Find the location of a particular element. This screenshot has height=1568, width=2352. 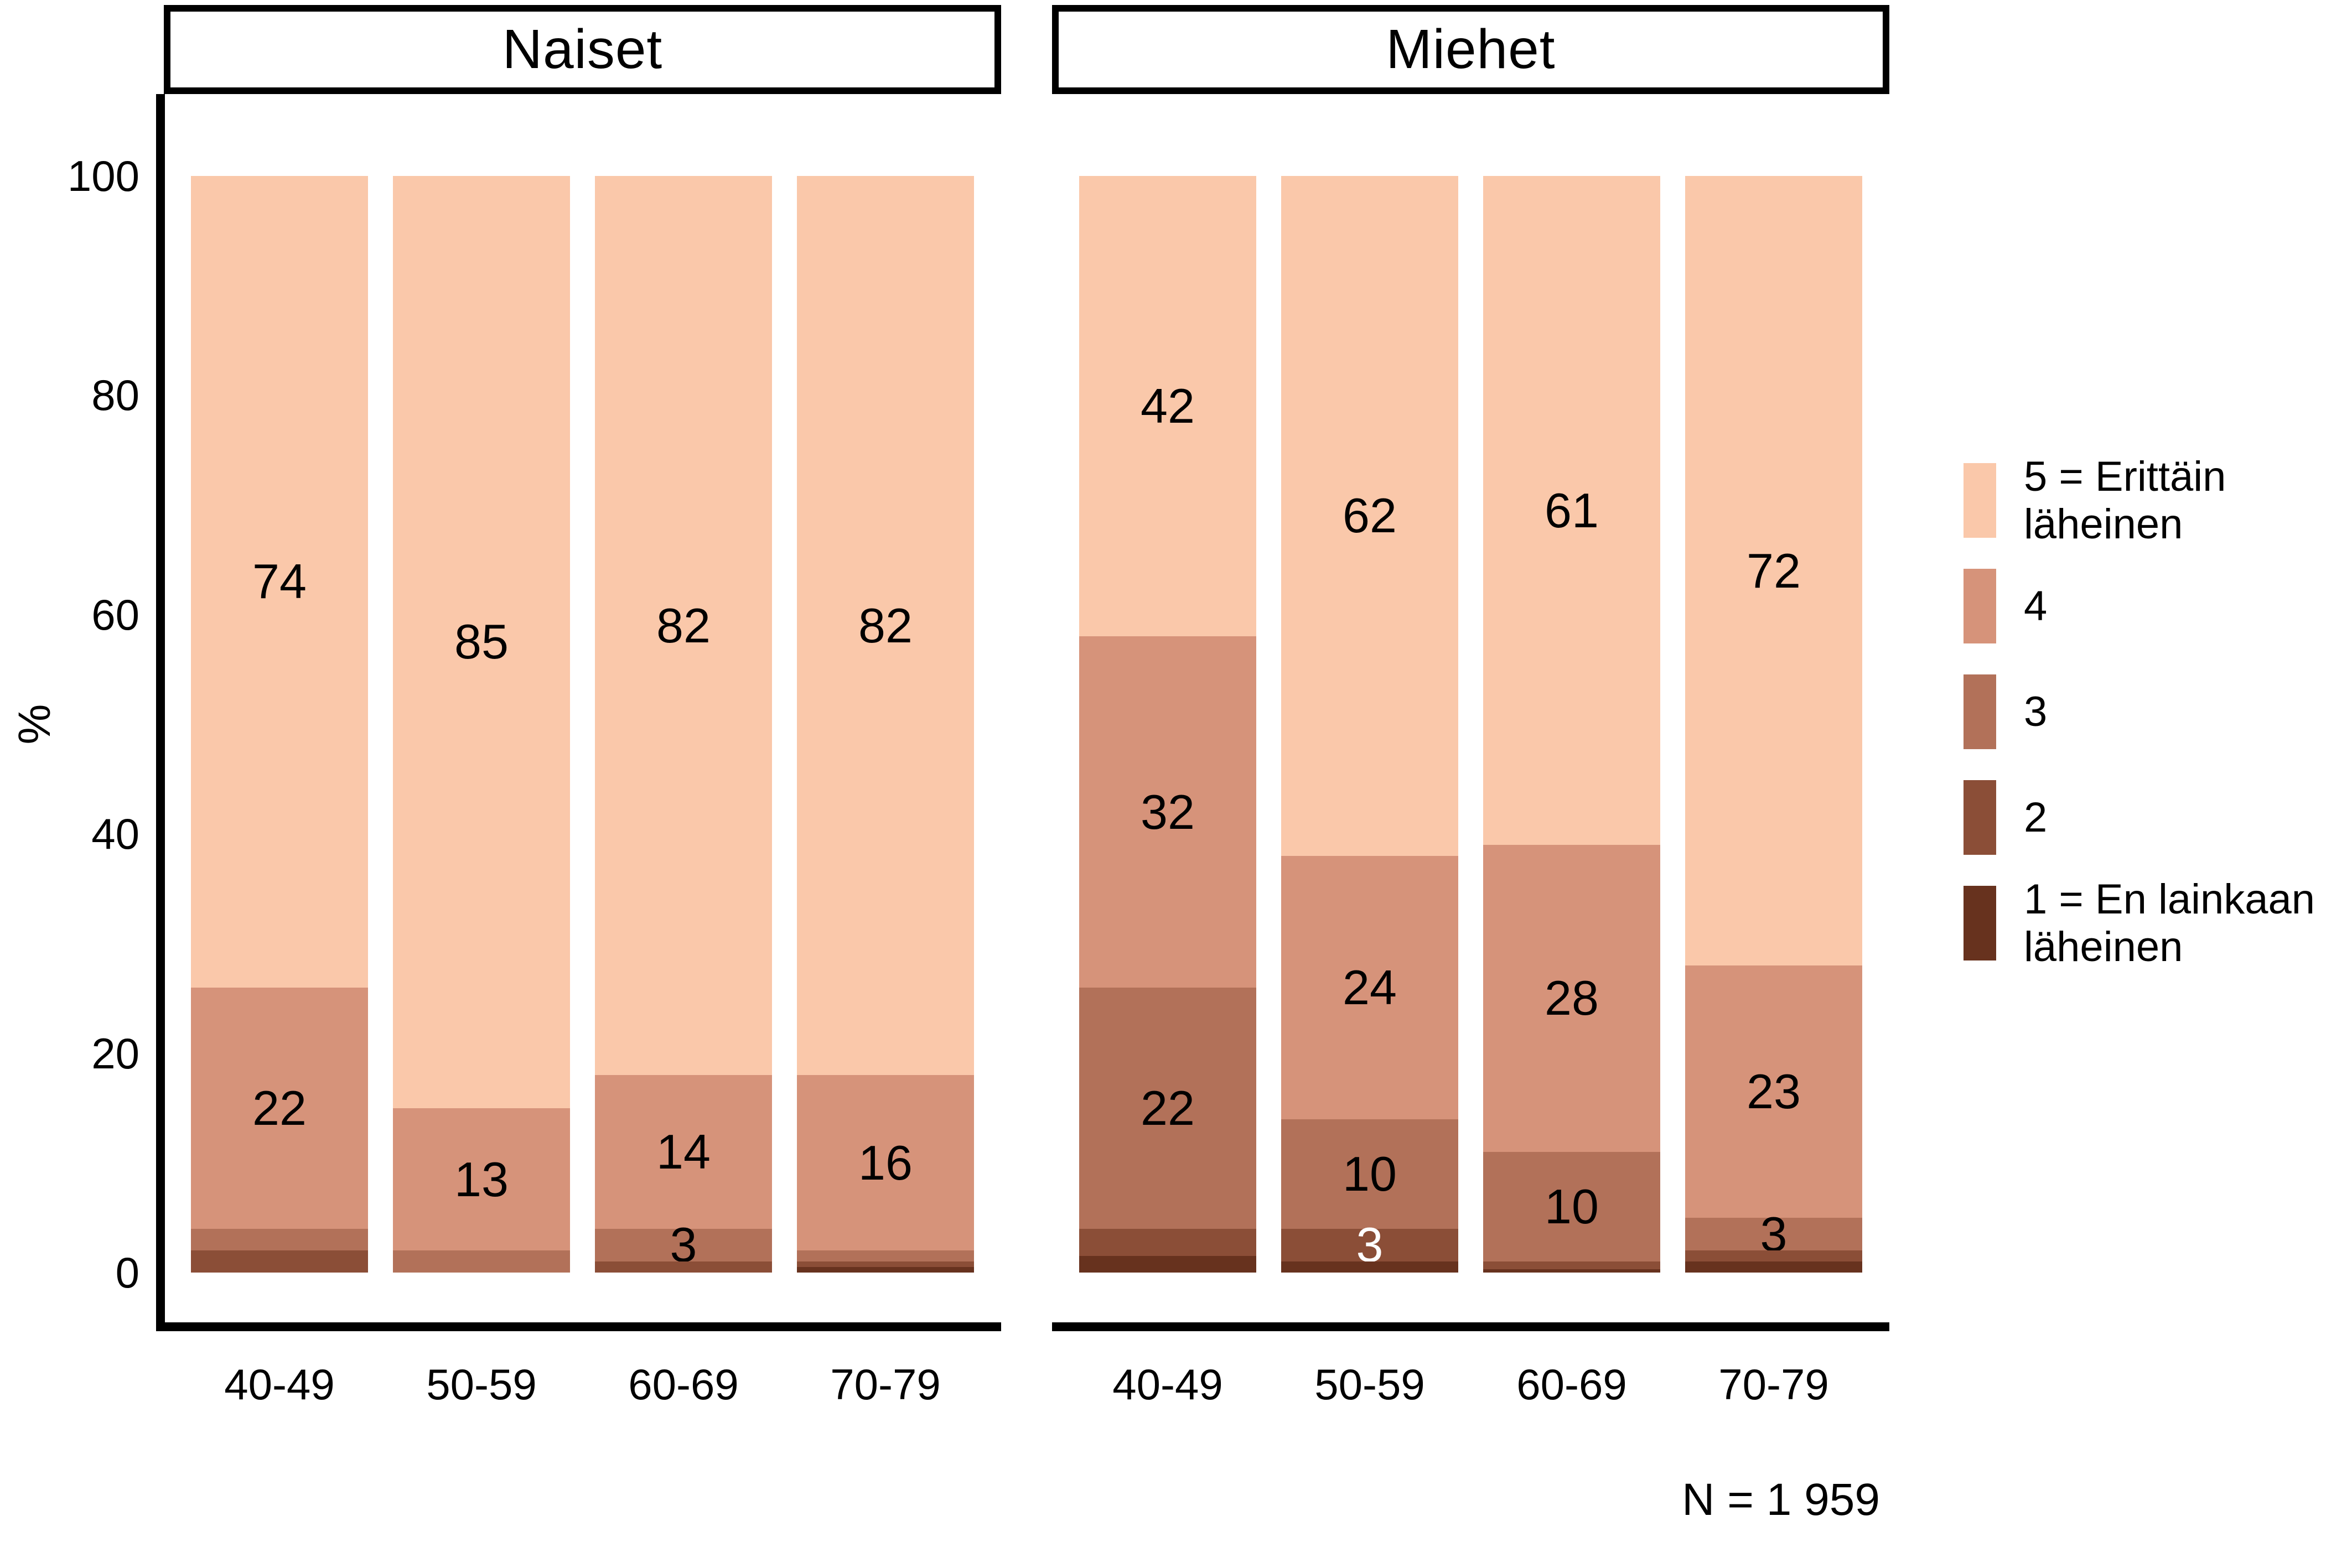

y-tick-label: 20 is located at coordinates (115, 1053).